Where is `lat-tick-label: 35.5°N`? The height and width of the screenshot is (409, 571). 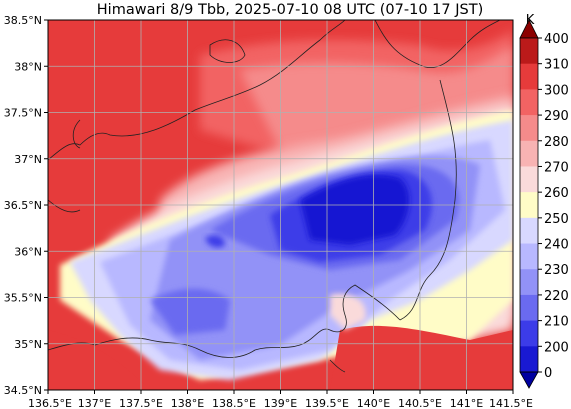
lat-tick-label: 35.5°N is located at coordinates (23, 298).